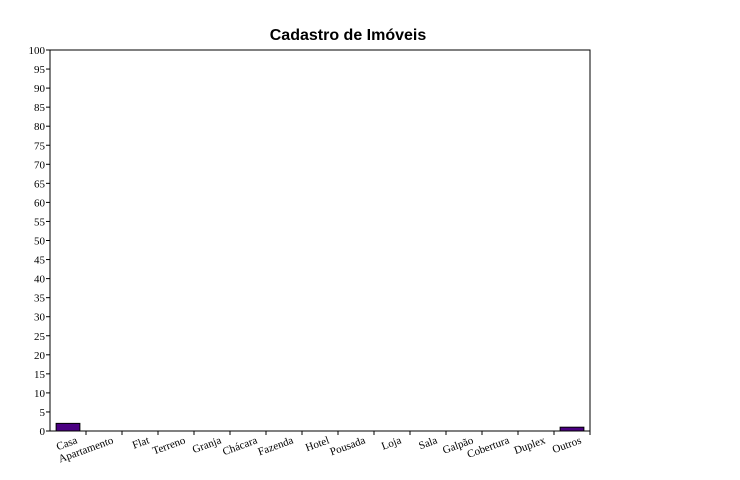 Image resolution: width=740 pixels, height=480 pixels. What do you see at coordinates (572, 429) in the screenshot?
I see `bar-outros` at bounding box center [572, 429].